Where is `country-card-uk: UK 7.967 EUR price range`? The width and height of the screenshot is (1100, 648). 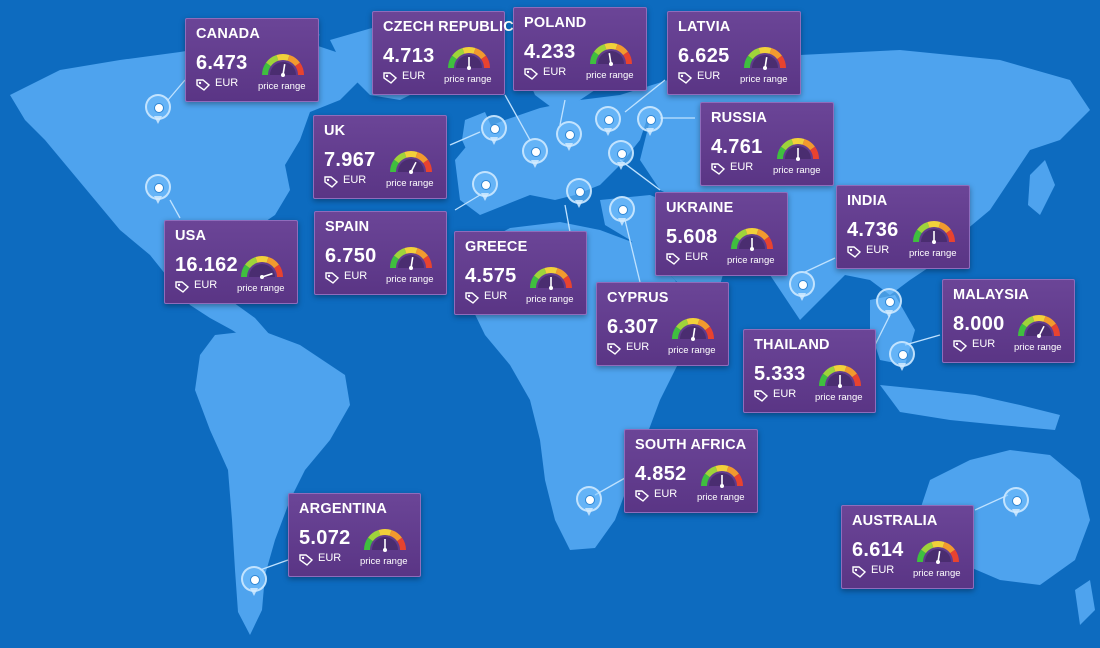 country-card-uk: UK 7.967 EUR price range is located at coordinates (380, 157).